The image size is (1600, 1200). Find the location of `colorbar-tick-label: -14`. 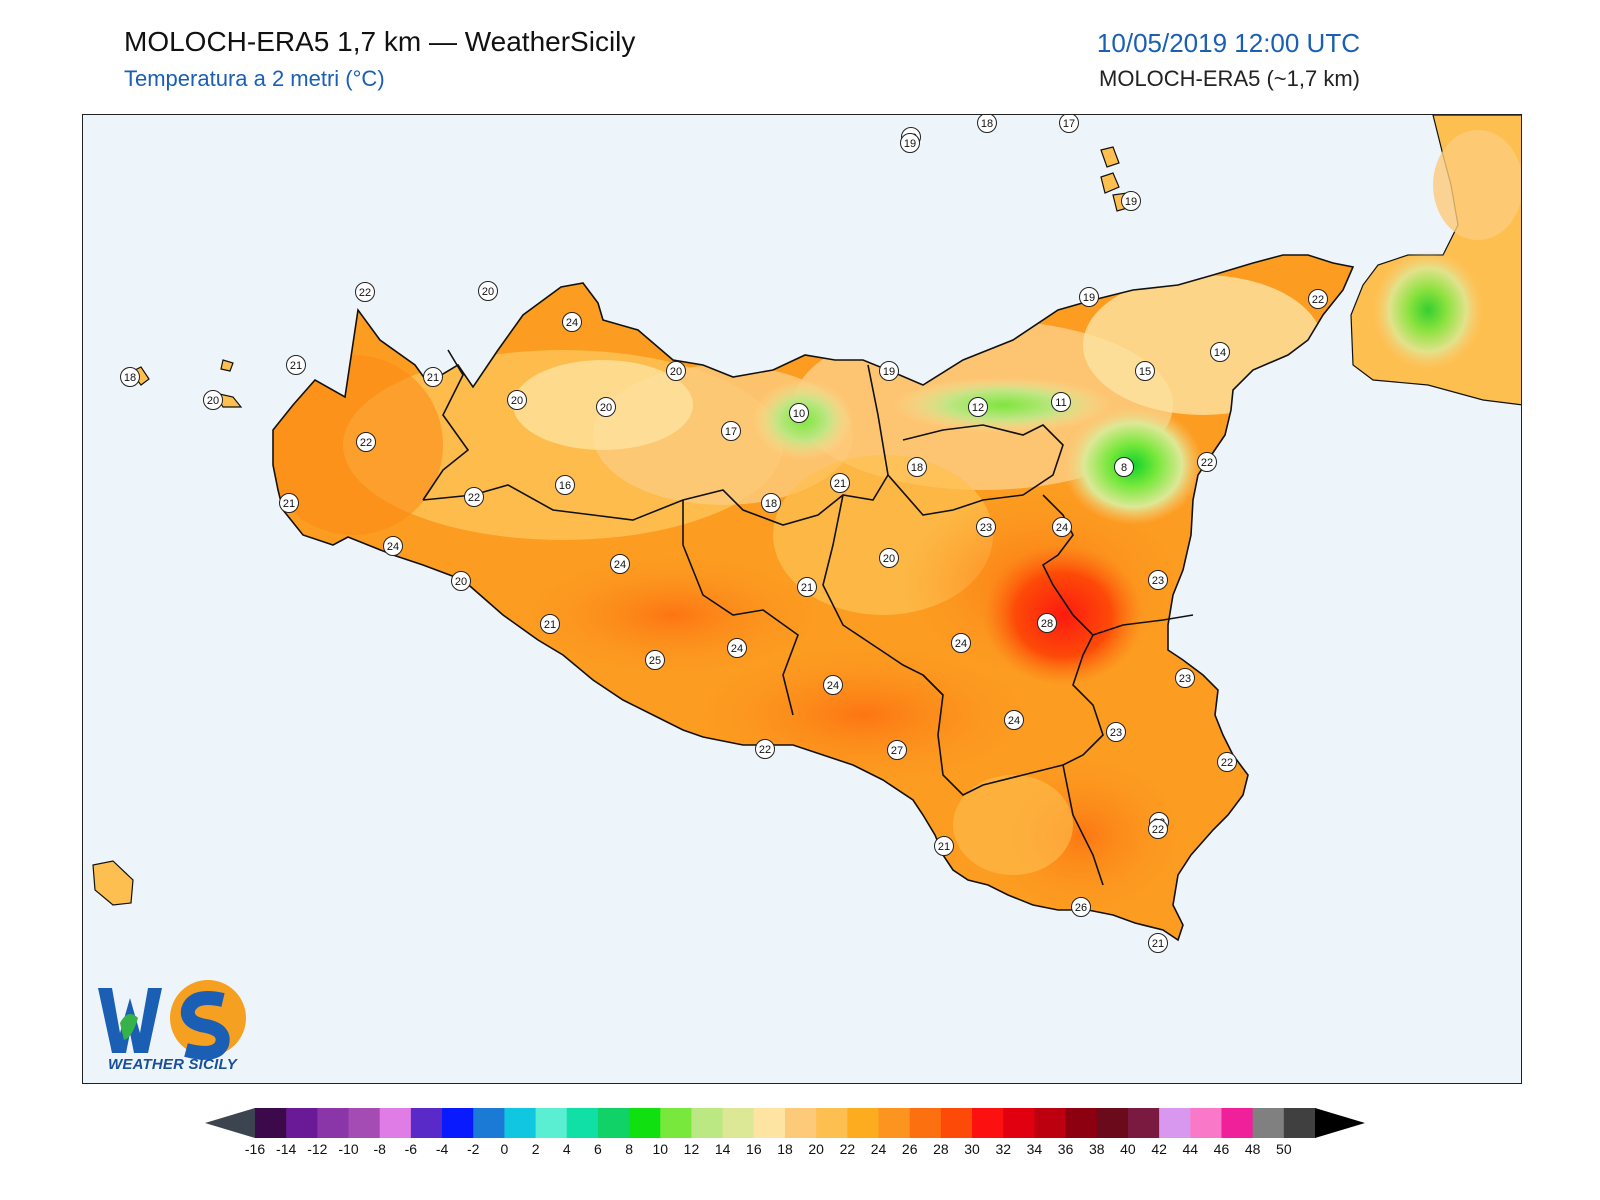

colorbar-tick-label: -14 is located at coordinates (286, 1149).